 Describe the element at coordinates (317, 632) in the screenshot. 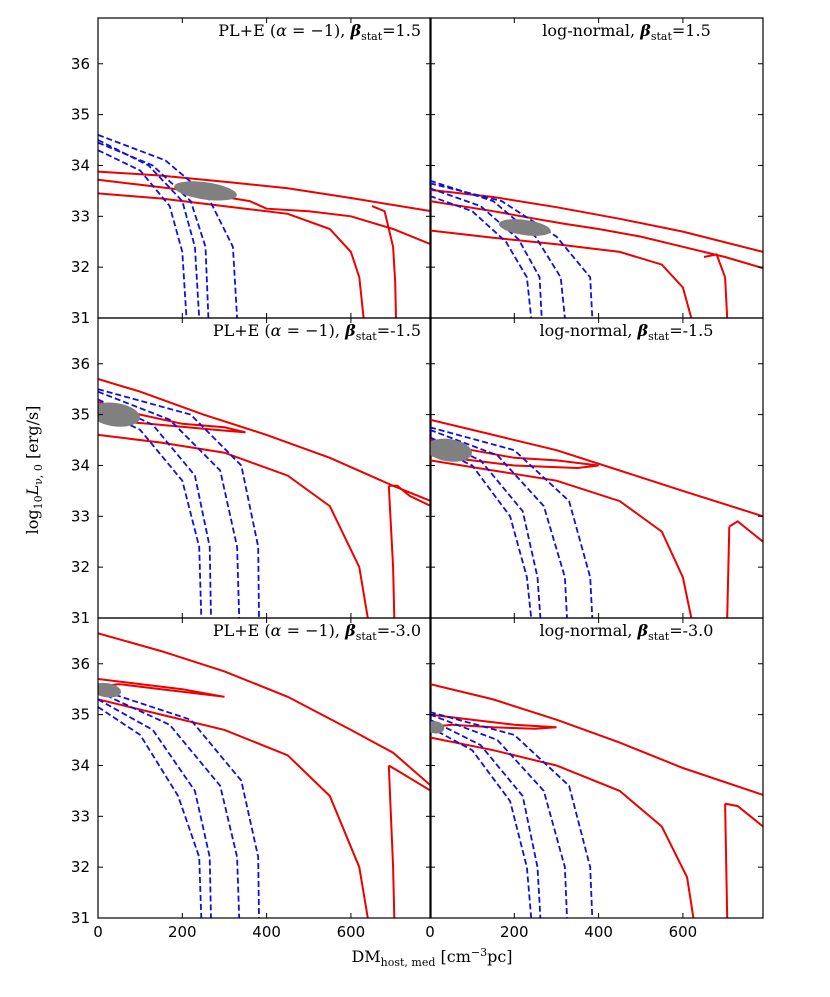

I see `panel-title: PL+E (α = −1), βstat=-3.0` at that location.